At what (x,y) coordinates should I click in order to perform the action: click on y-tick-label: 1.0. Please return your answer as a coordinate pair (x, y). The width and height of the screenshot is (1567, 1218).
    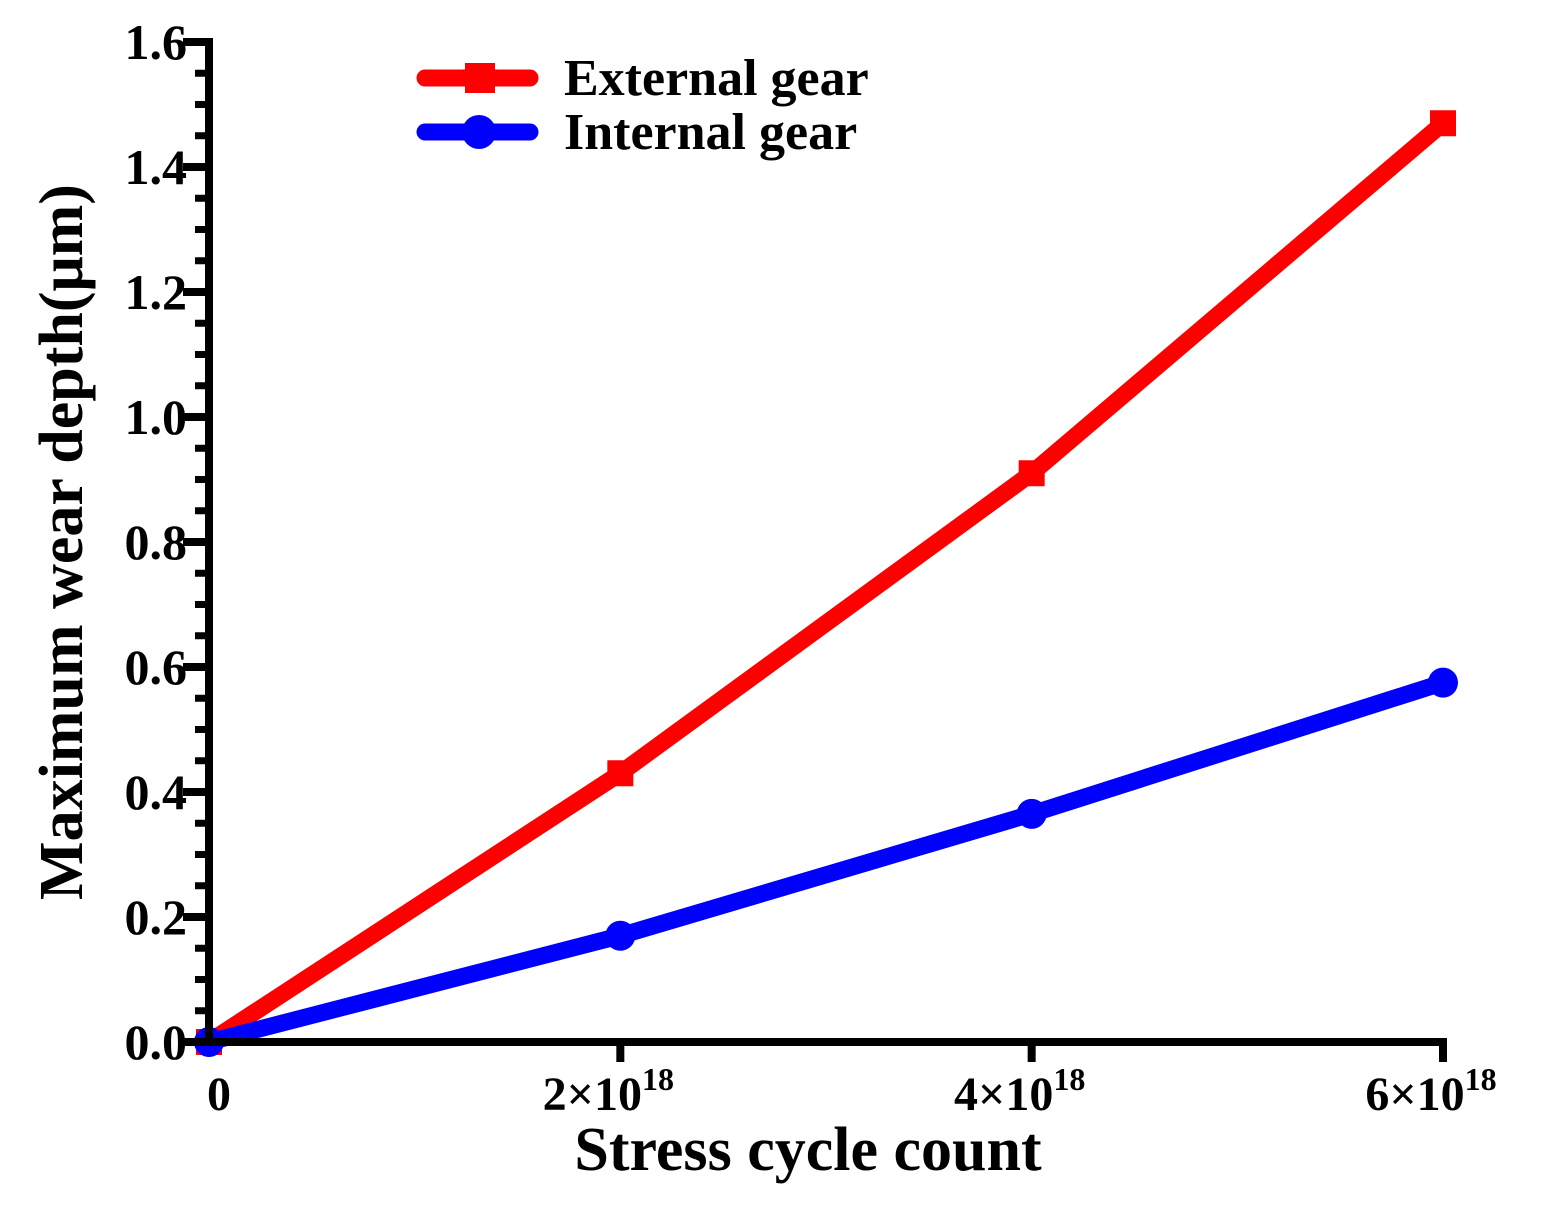
    Looking at the image, I should click on (156, 417).